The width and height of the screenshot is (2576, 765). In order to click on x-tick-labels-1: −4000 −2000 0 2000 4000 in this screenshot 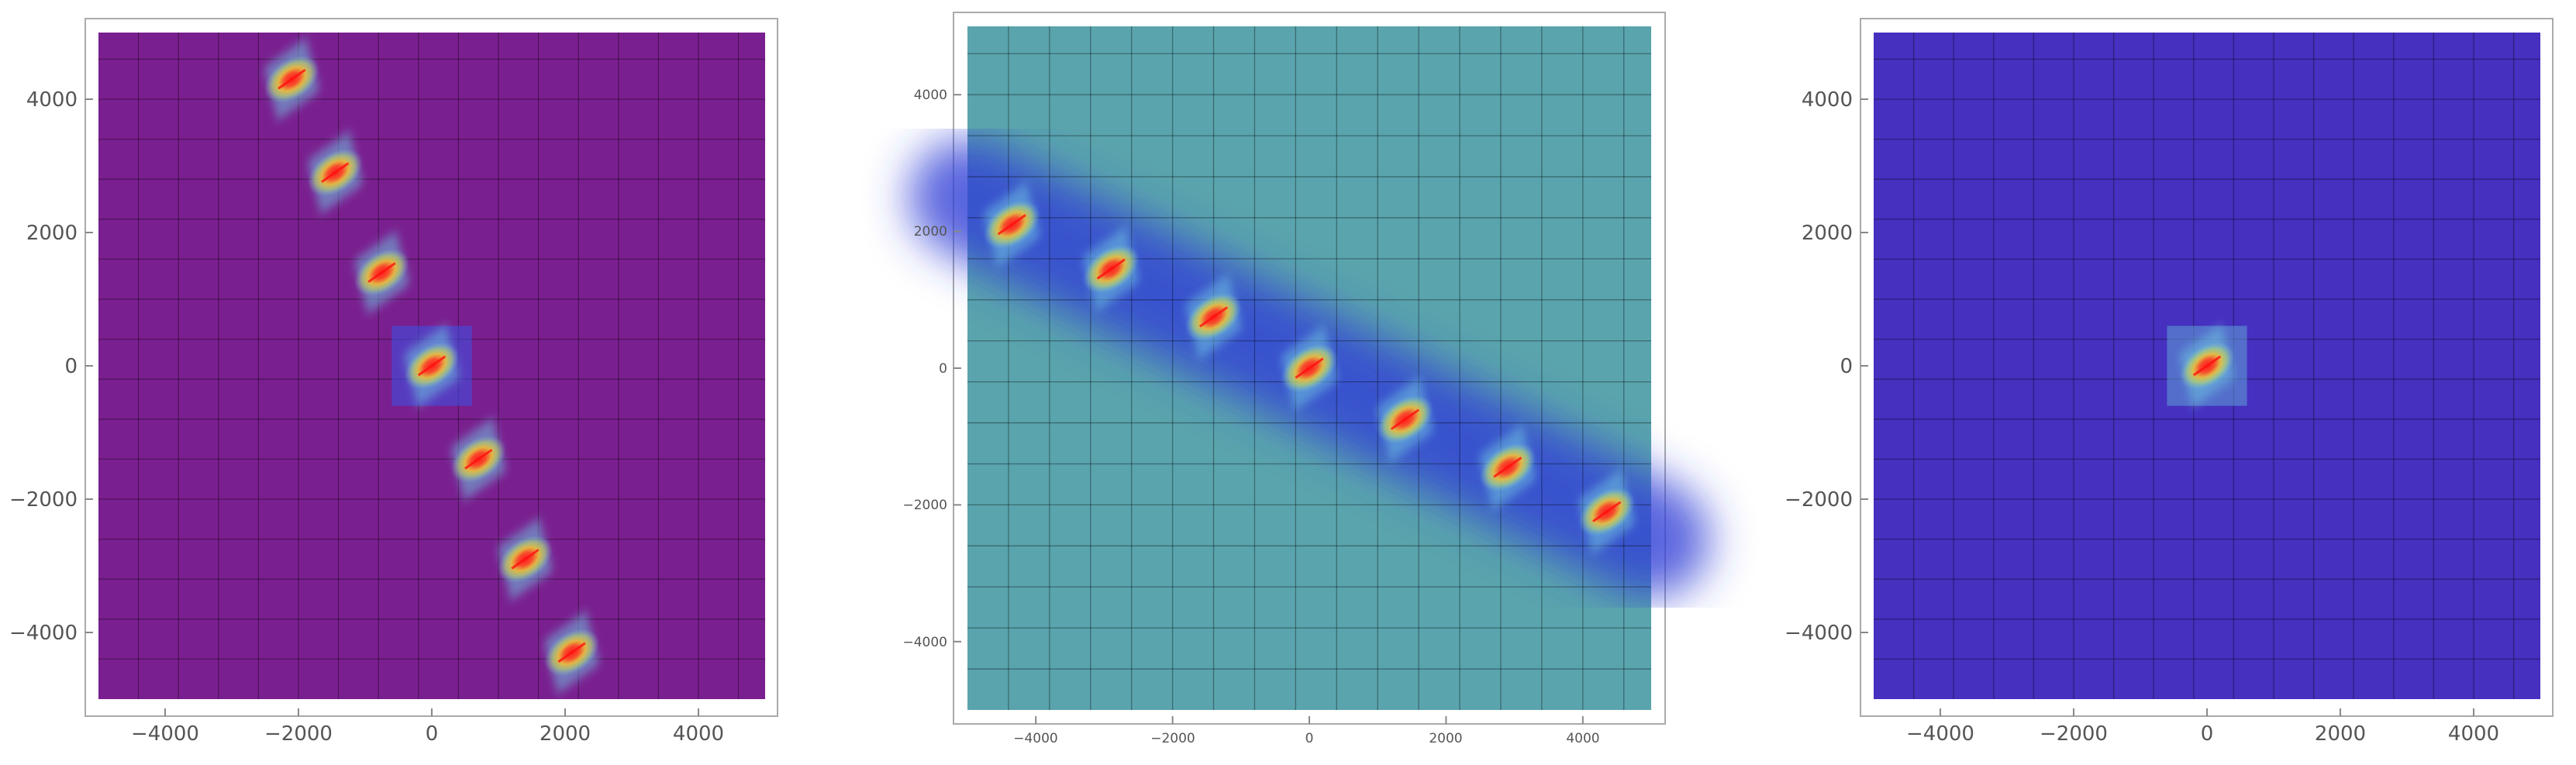, I will do `click(427, 734)`.